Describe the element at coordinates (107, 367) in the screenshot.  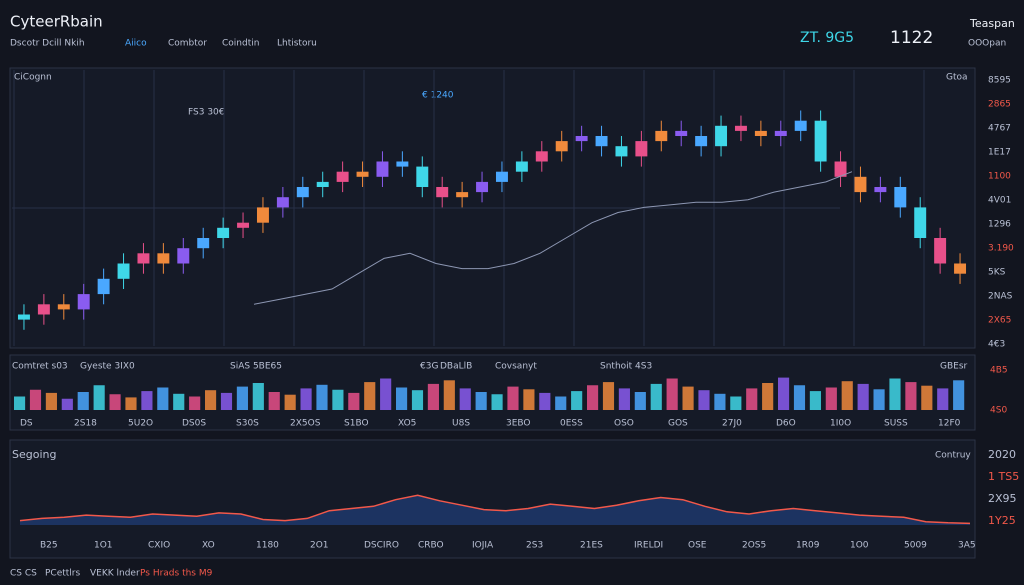
I see `volume-label: Gyeste 3IX0` at that location.